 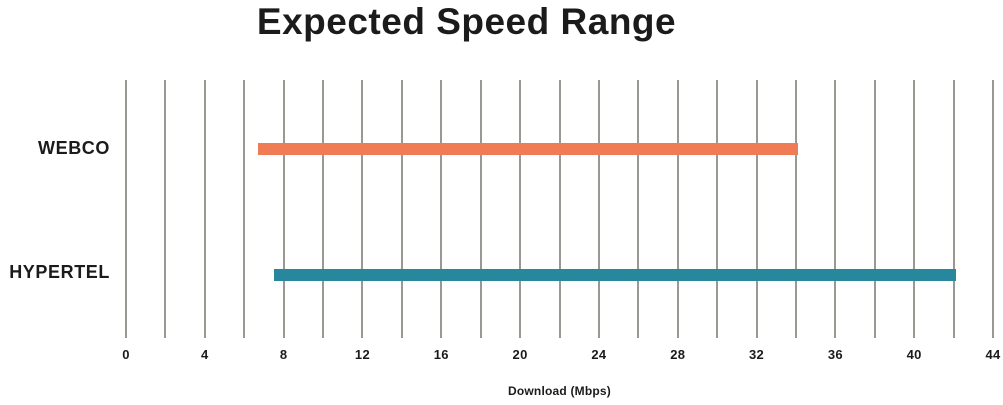 I want to click on x-tick-label-32: 32, so click(x=757, y=354).